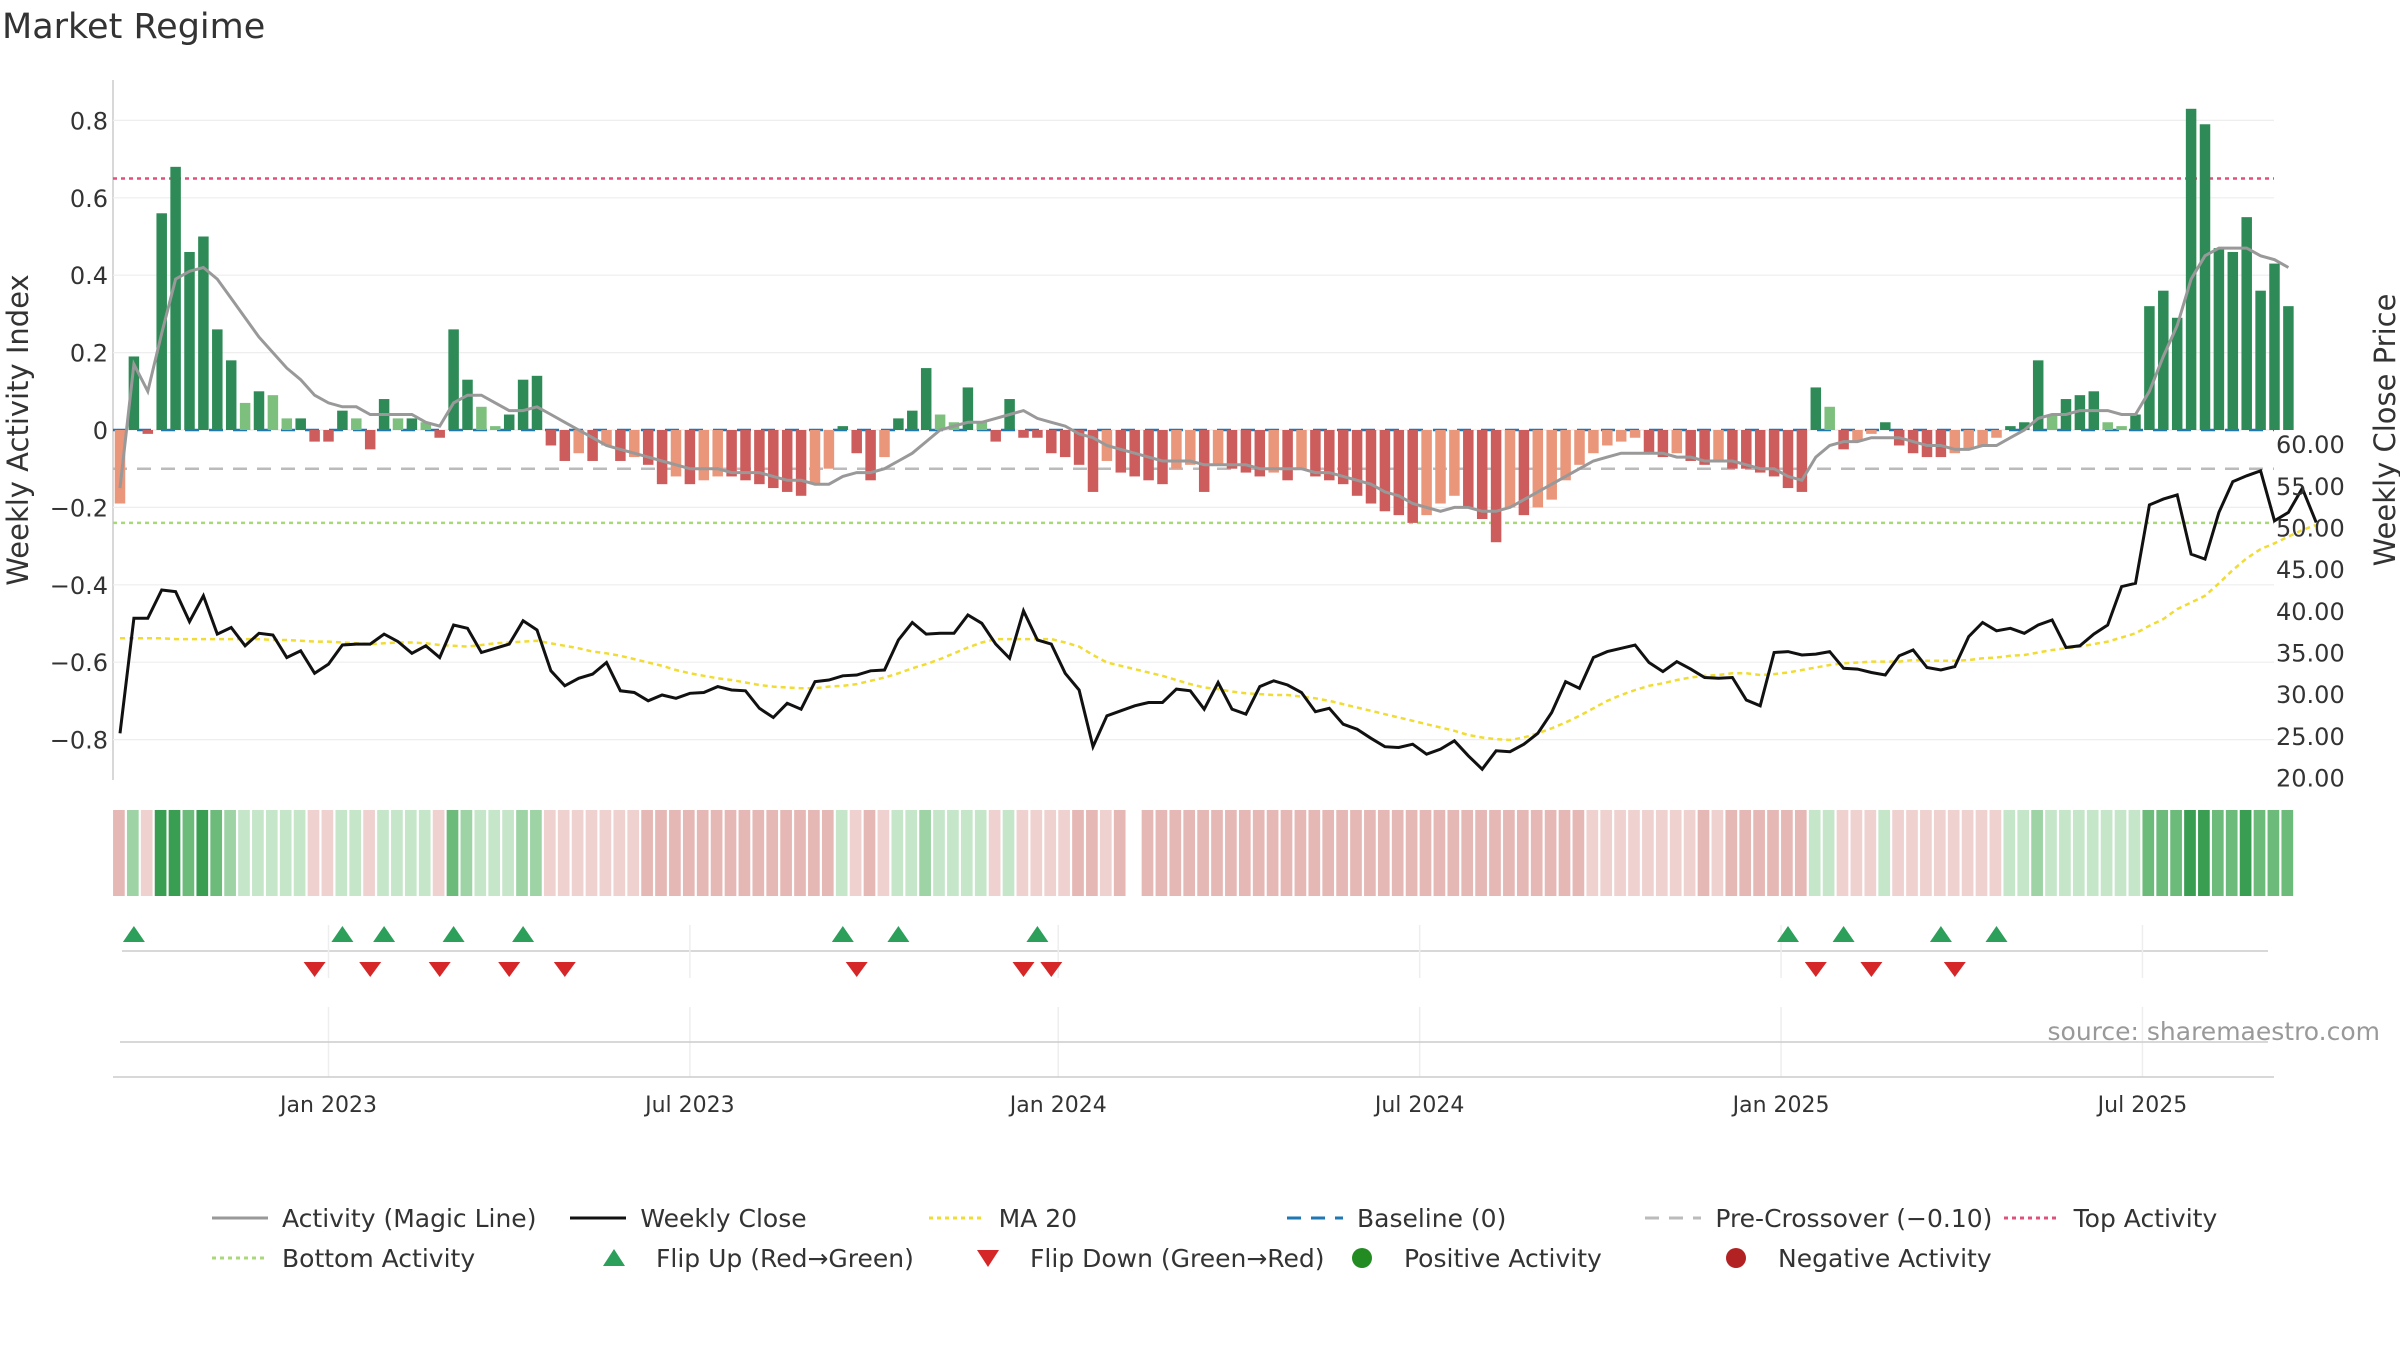 This screenshot has height=1350, width=2400. What do you see at coordinates (79, 663) in the screenshot?
I see `y-tick-label: −0.6` at bounding box center [79, 663].